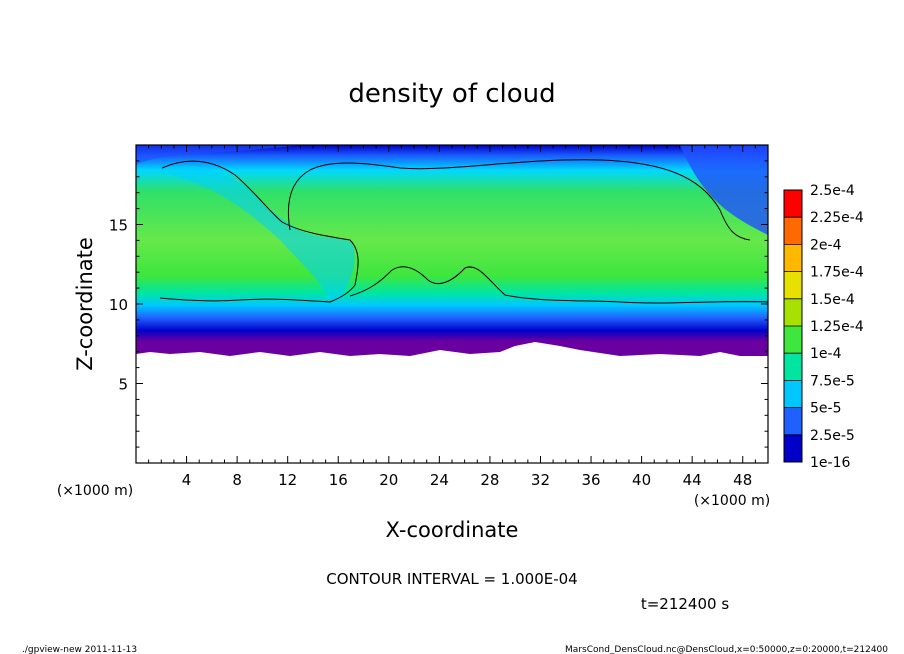 This screenshot has height=654, width=904. Describe the element at coordinates (825, 409) in the screenshot. I see `colorbar-label: 5e-5` at that location.